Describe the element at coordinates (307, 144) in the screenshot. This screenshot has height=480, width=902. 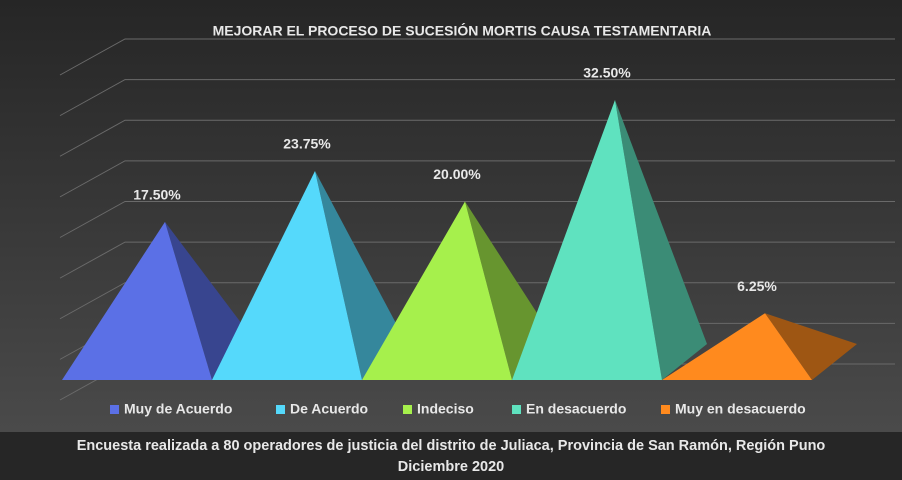
I see `data-label: 23.75%` at that location.